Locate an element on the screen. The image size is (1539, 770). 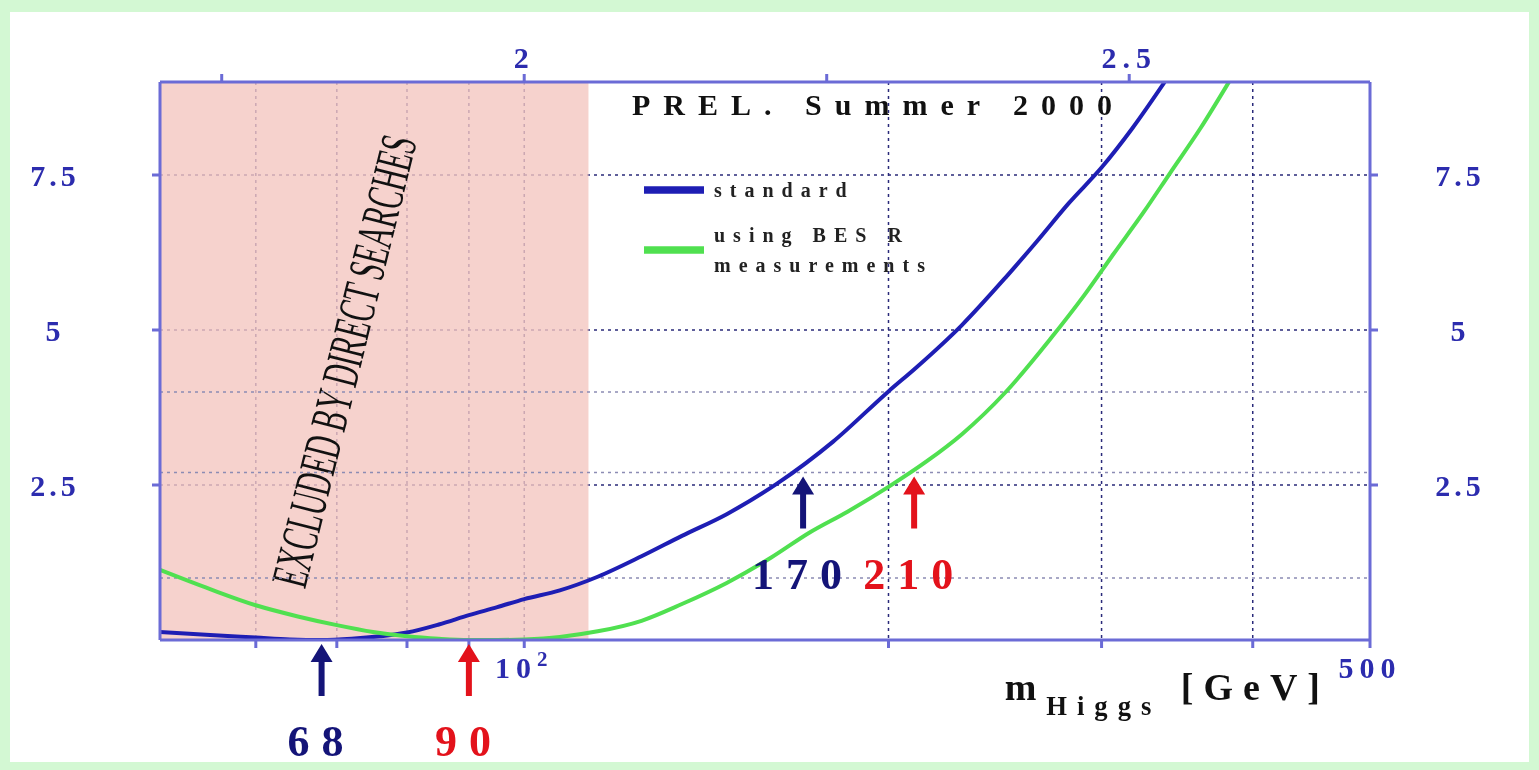
y2-tick-label: 5 is located at coordinates (1460, 330).